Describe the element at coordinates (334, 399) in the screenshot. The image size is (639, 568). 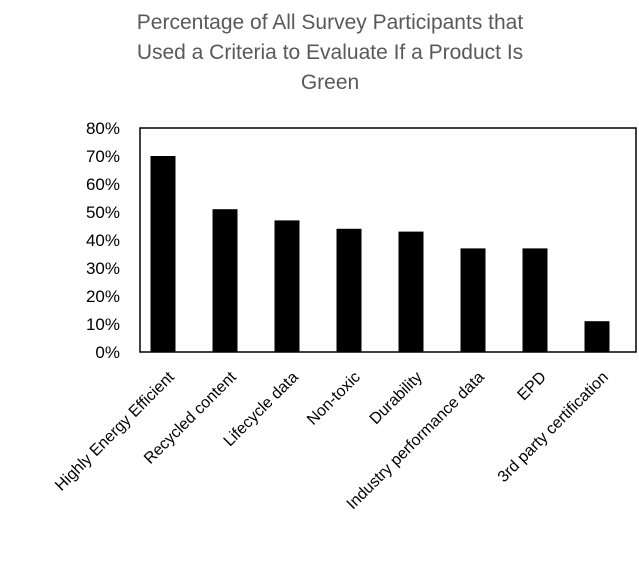
I see `x-category-label: Non-toxic` at that location.